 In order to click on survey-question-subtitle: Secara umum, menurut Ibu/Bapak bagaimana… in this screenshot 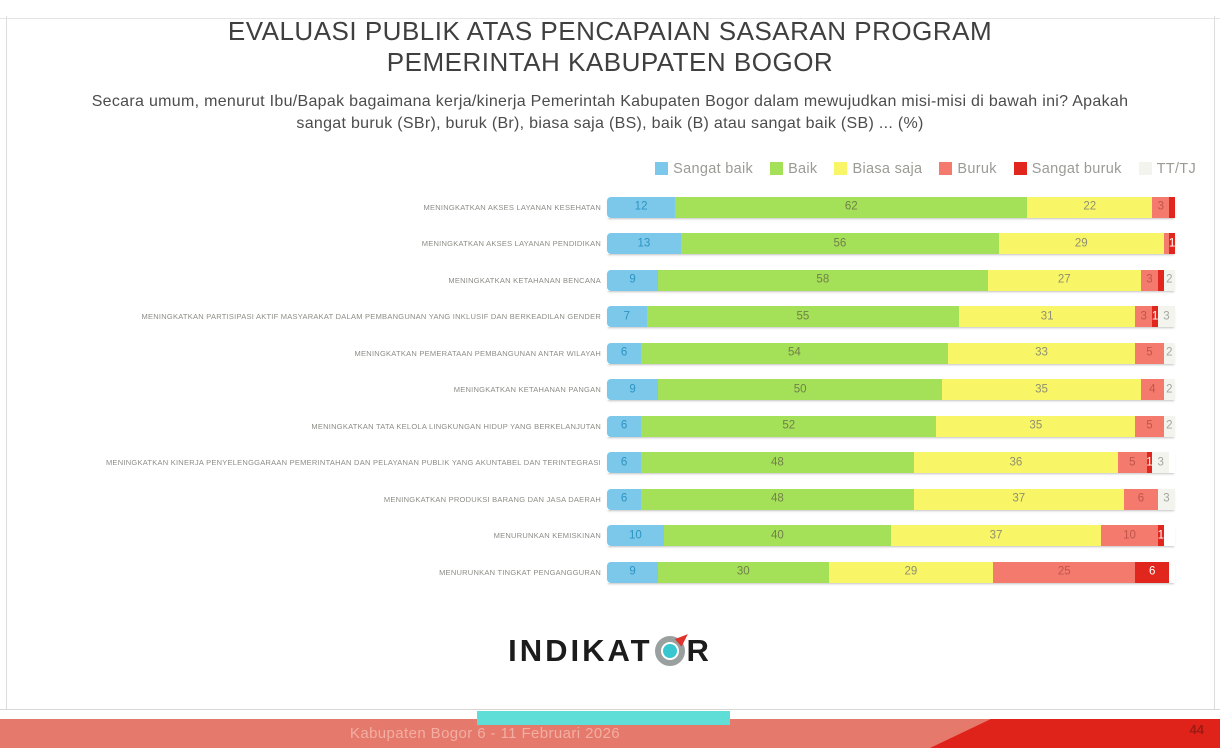, I will do `click(610, 112)`.